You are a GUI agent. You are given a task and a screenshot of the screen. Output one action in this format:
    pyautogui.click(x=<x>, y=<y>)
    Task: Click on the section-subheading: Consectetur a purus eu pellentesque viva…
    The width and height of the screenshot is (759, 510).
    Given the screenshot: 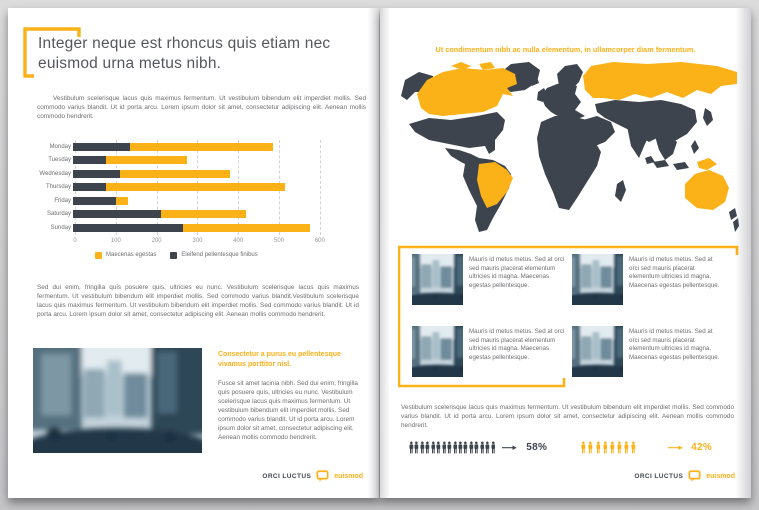 What is the action you would take?
    pyautogui.click(x=279, y=359)
    